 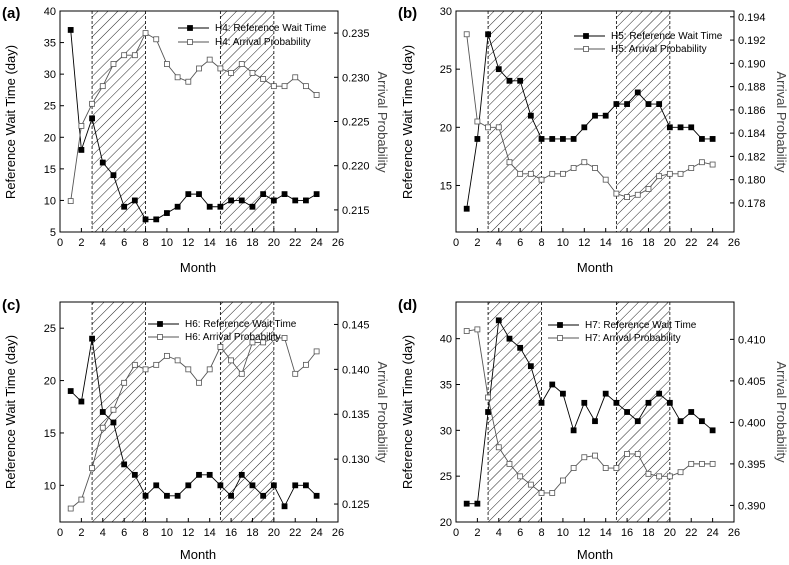 What do you see at coordinates (356, 325) in the screenshot?
I see `y2-tick-label-c-4: 0.145` at bounding box center [356, 325].